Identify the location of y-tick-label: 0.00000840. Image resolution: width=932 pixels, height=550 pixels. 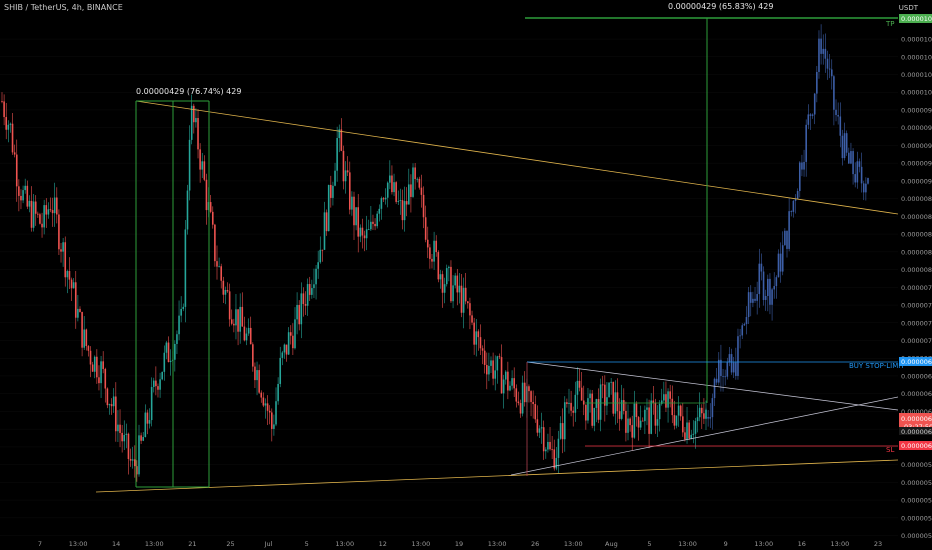
(916, 235).